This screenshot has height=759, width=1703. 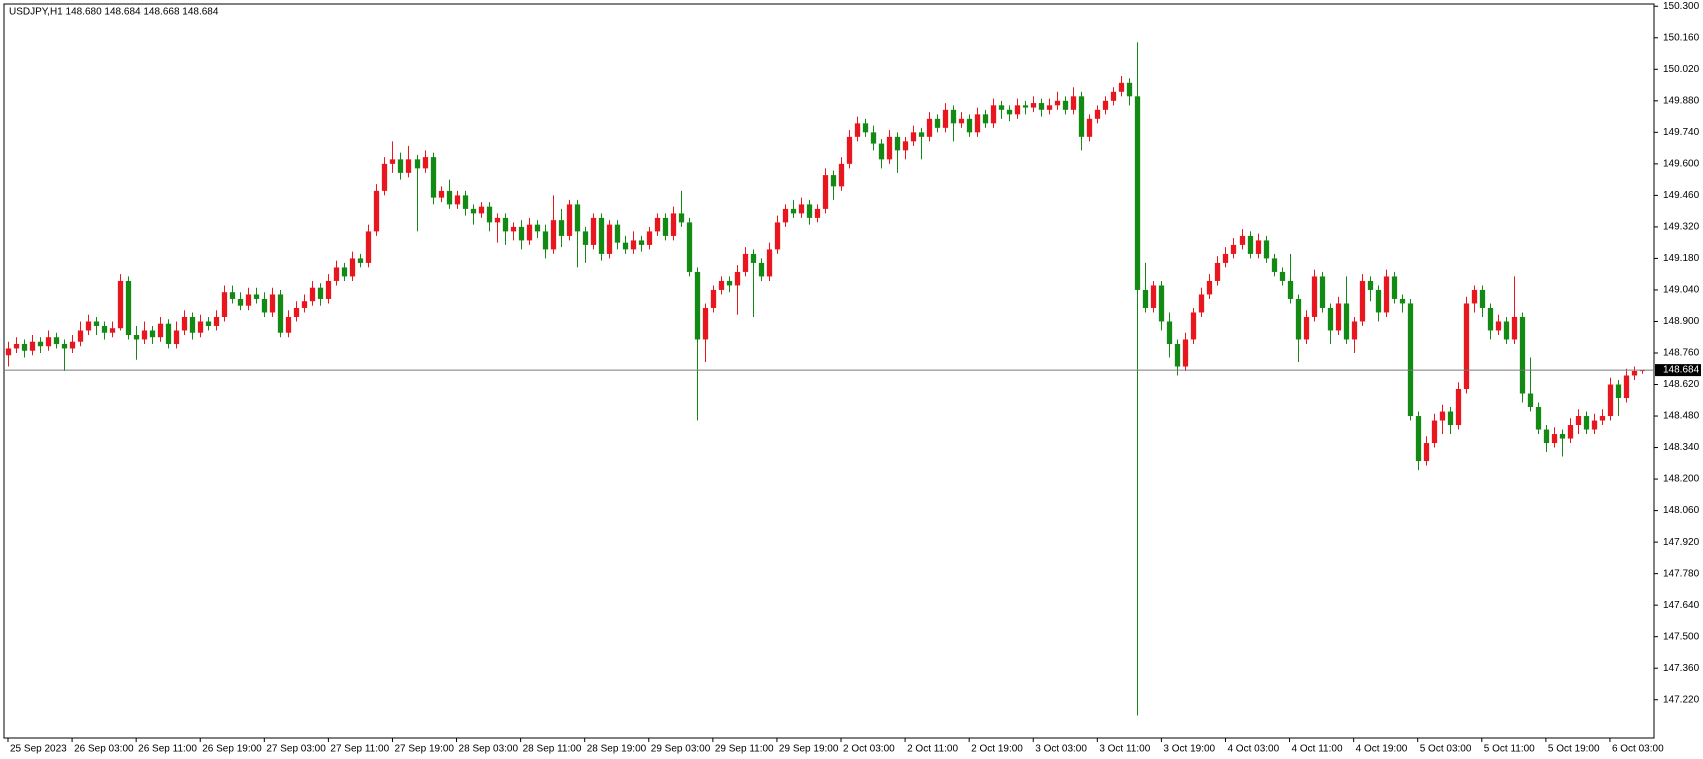 I want to click on last-price-box, so click(x=1678, y=370).